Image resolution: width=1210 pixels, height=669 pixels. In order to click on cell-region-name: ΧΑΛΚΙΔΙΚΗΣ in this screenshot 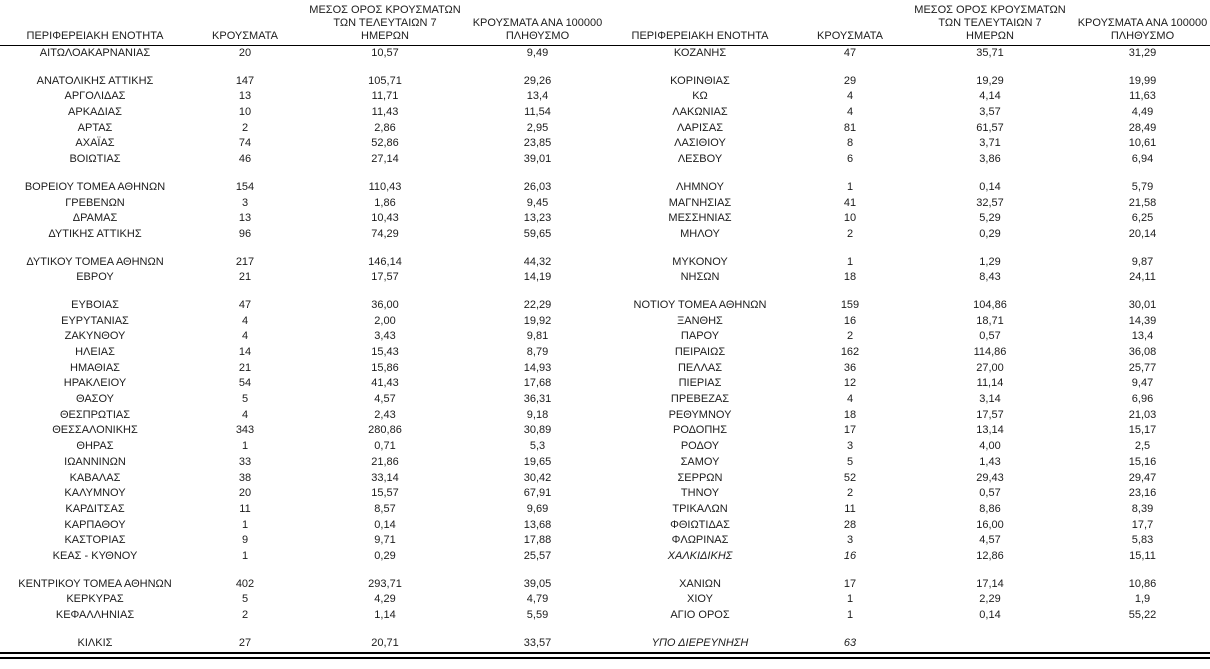, I will do `click(700, 555)`.